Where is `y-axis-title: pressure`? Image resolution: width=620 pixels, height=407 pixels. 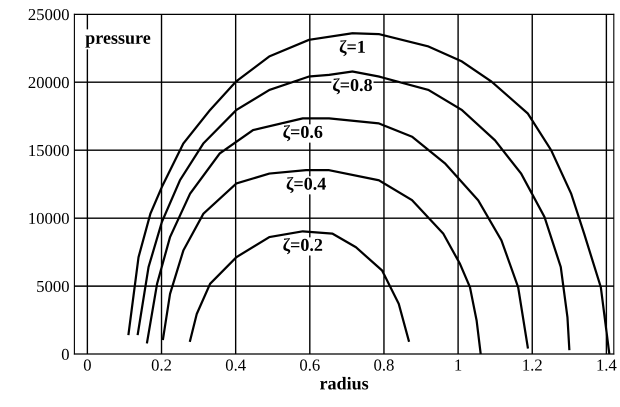
y-axis-title: pressure is located at coordinates (117, 41).